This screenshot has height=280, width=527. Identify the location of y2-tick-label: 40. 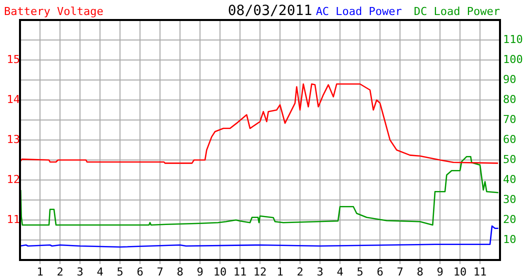
(509, 179).